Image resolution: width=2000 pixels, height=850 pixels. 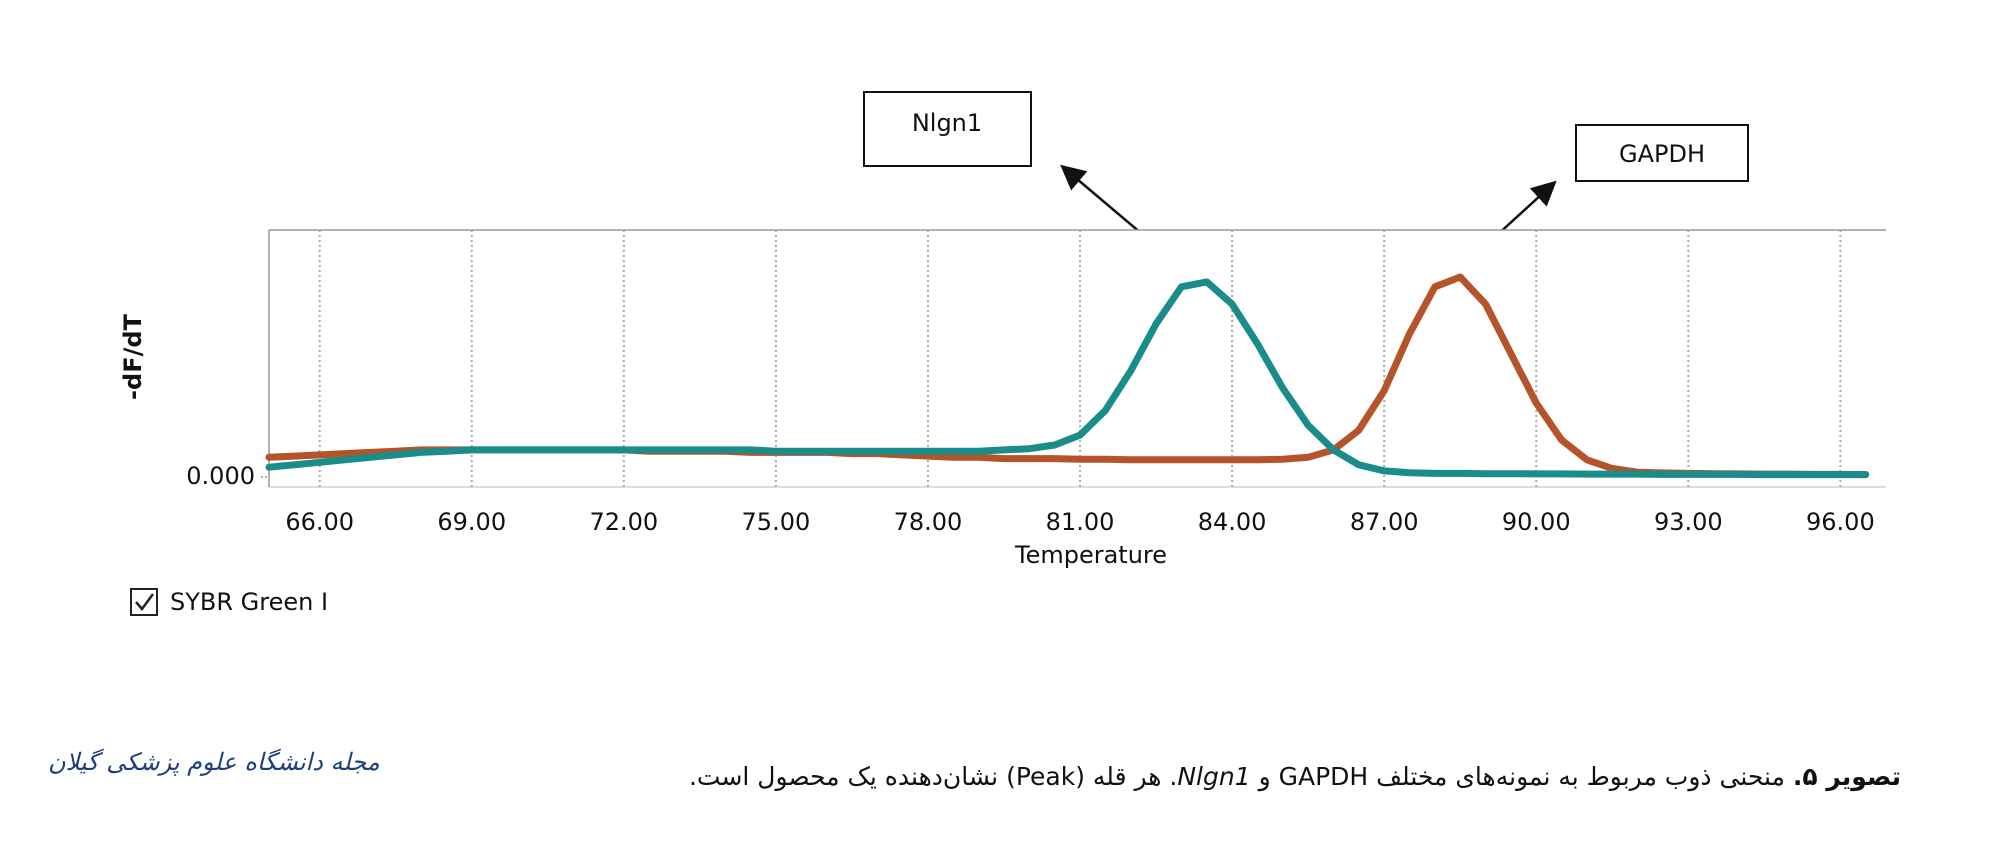 I want to click on x-tick-label: 72.00, so click(x=623, y=522).